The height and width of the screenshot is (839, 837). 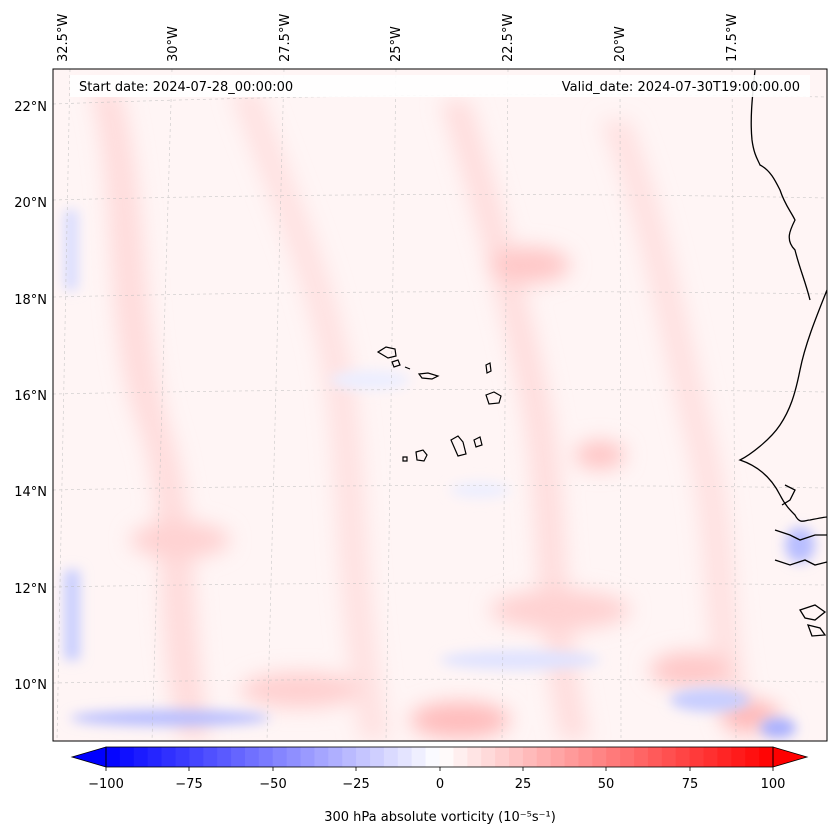 I want to click on colorbar-min-arrow, so click(x=88, y=757).